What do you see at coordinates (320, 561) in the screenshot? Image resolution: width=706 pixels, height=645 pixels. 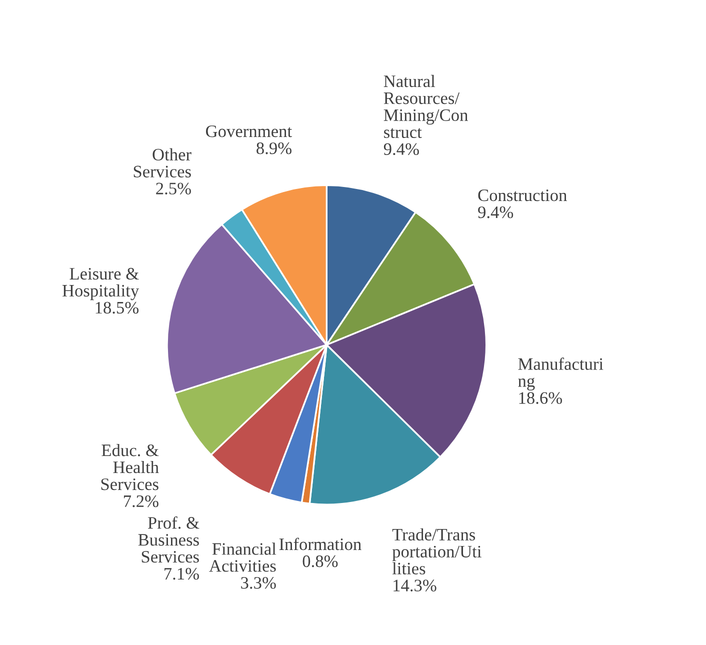 I see `data-label: 0.8%` at bounding box center [320, 561].